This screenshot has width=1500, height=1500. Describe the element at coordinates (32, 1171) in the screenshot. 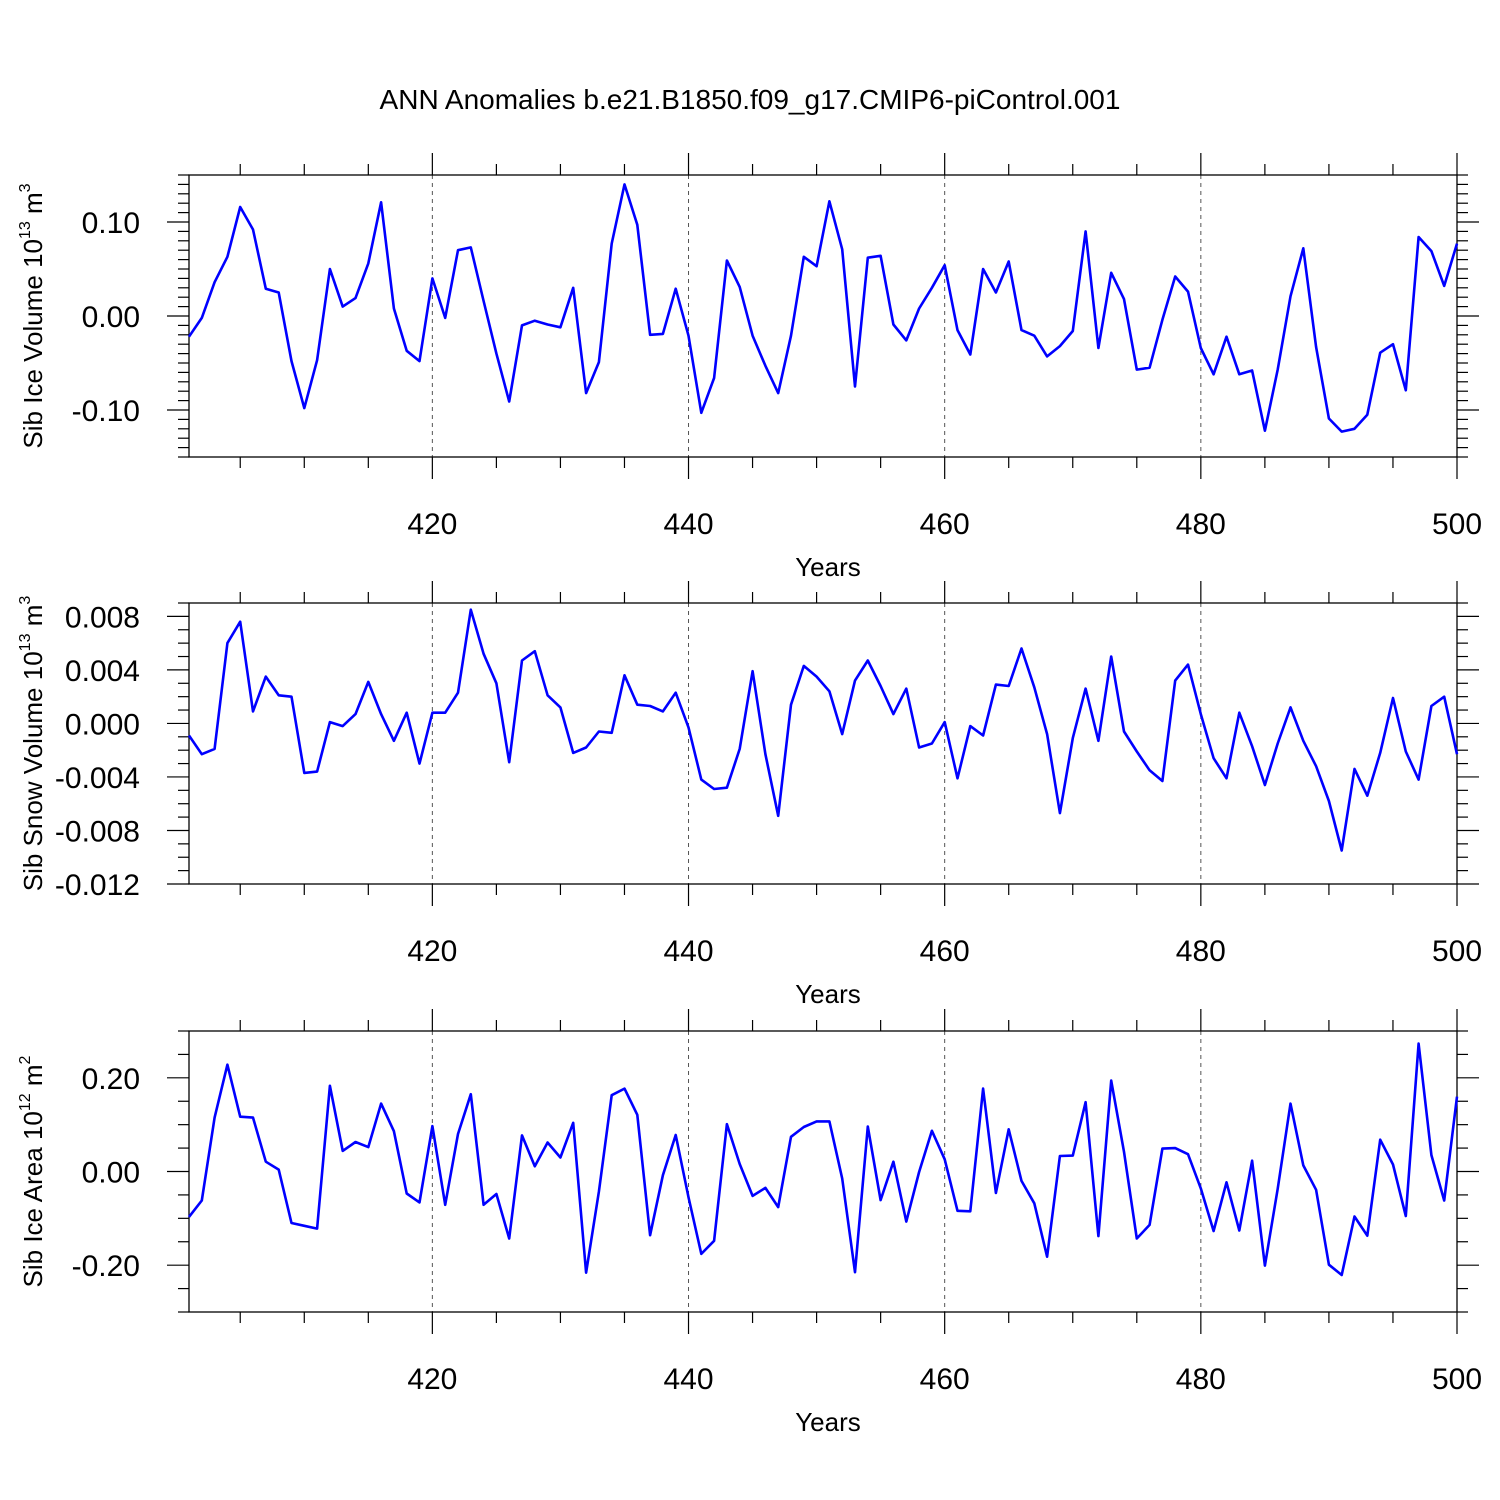

I see `y-axis-title: Sib Ice Area 1012 m2` at that location.